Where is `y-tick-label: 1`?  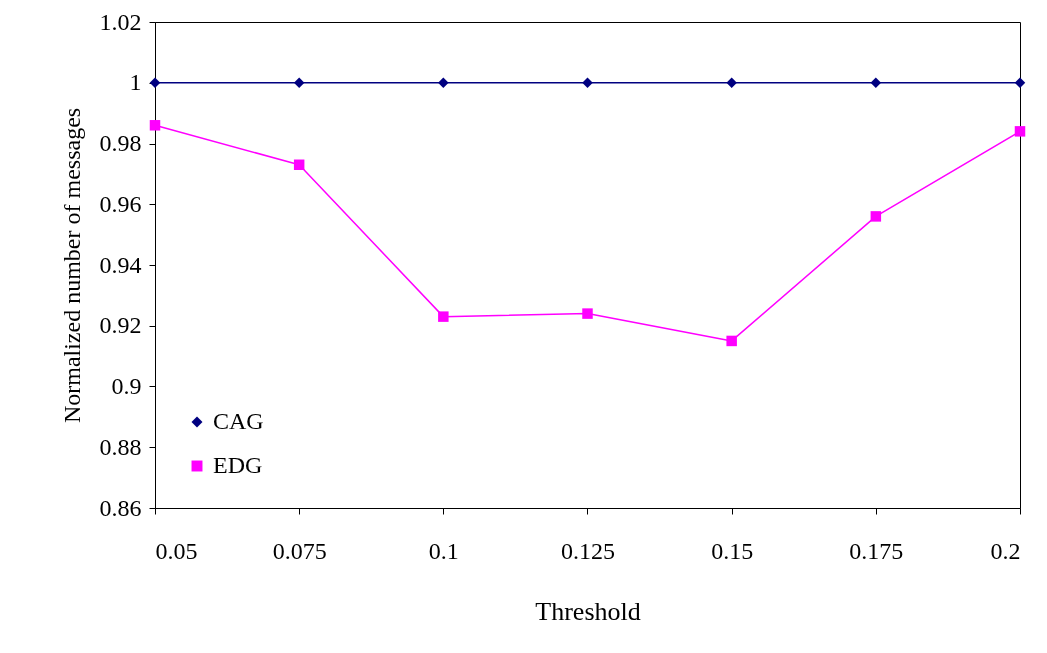 y-tick-label: 1 is located at coordinates (135, 82).